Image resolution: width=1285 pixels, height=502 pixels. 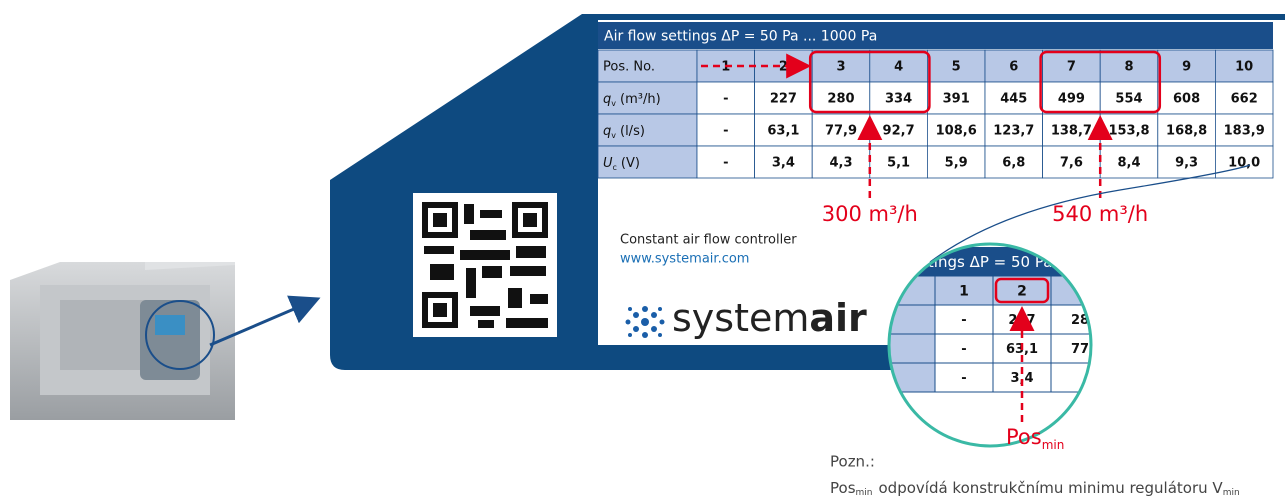 What do you see at coordinates (608, 163) in the screenshot?
I see `row-symbol: U` at bounding box center [608, 163].